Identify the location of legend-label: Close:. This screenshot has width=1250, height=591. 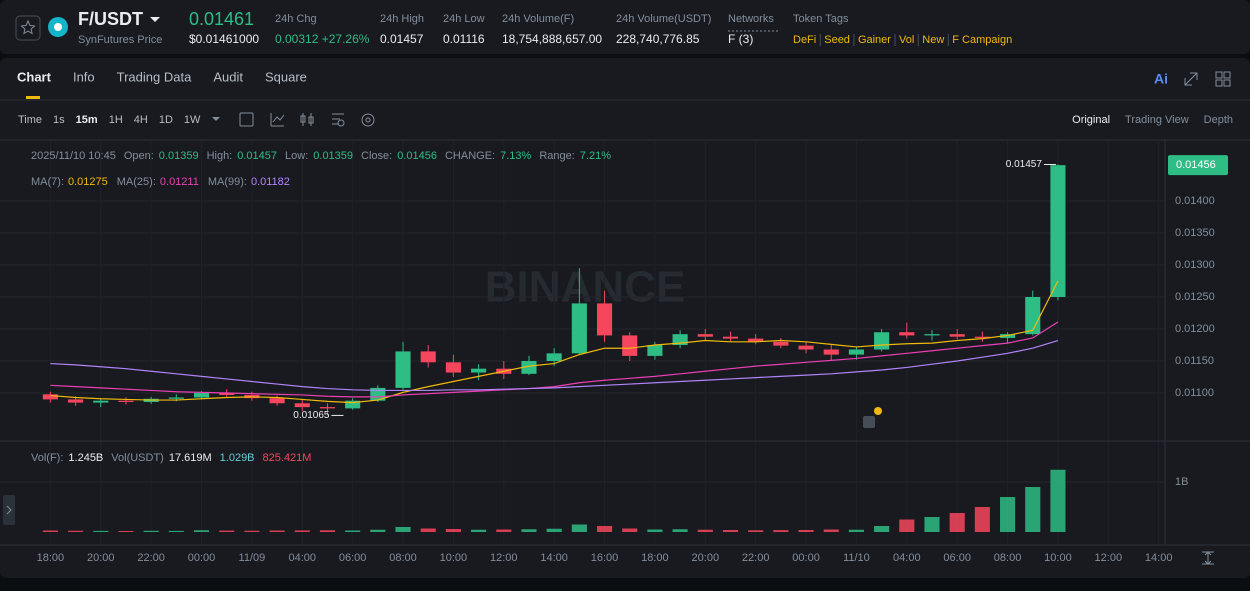
(376, 156).